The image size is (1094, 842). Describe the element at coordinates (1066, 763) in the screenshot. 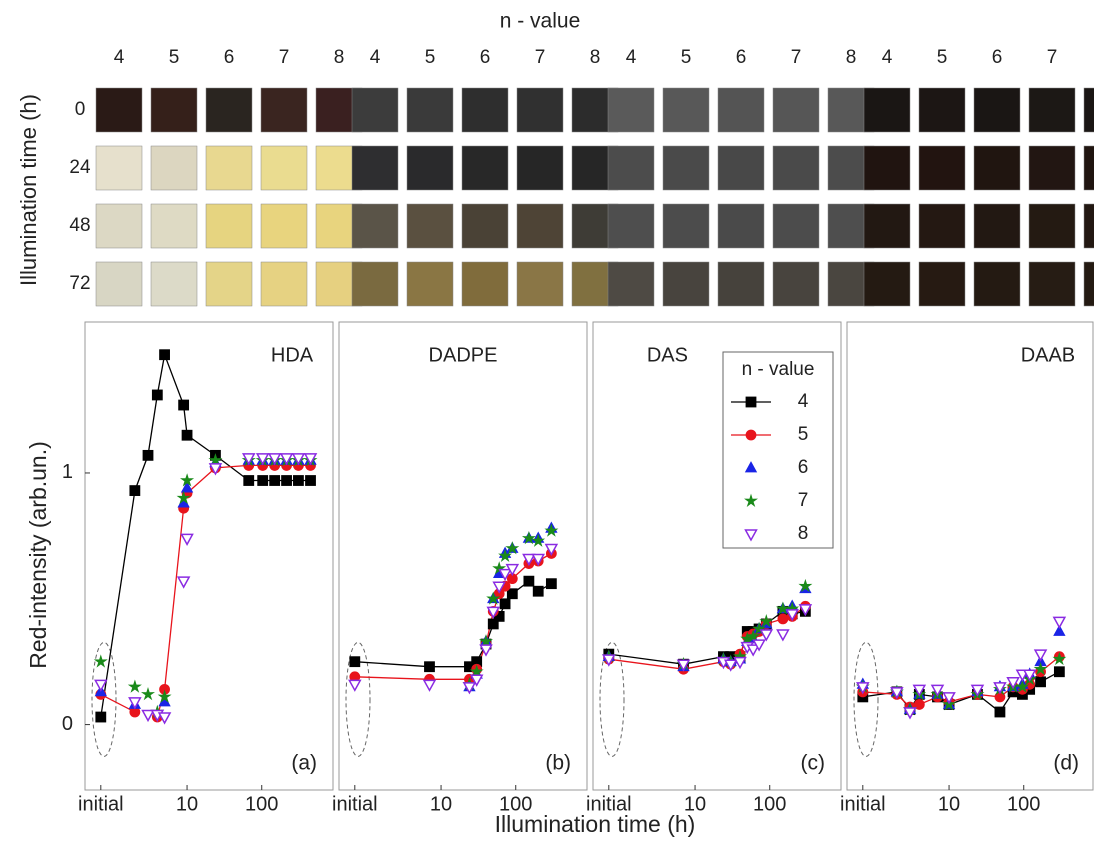

I see `panel-label: (d)` at that location.